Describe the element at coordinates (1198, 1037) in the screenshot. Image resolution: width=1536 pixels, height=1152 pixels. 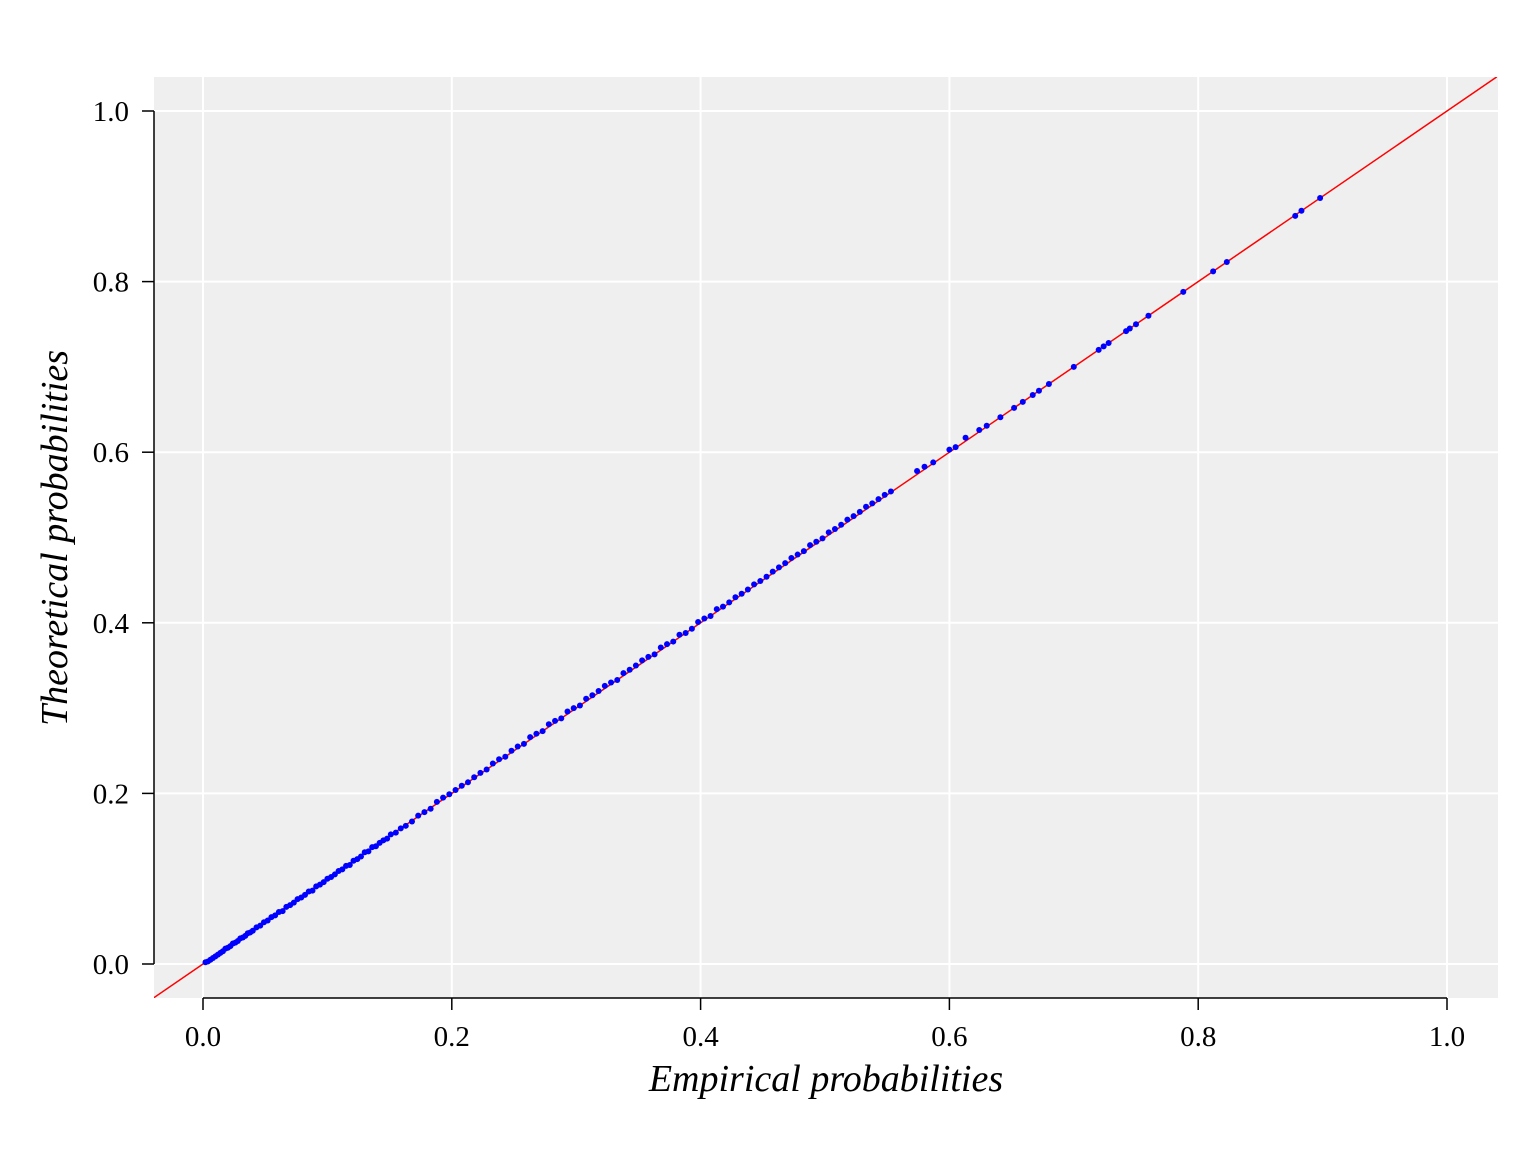
I see `x-tick-label-4: 0.8` at that location.